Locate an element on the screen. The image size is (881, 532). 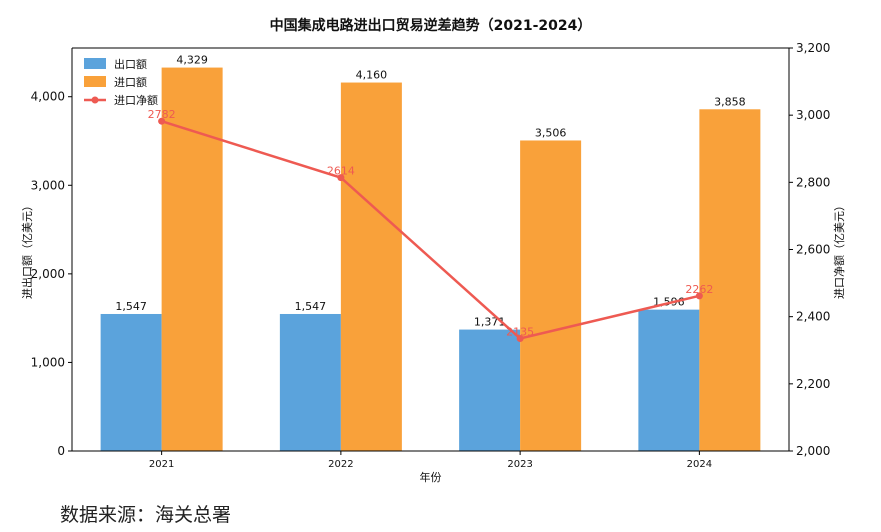
bar-value-label: 3,858 is located at coordinates (730, 101).